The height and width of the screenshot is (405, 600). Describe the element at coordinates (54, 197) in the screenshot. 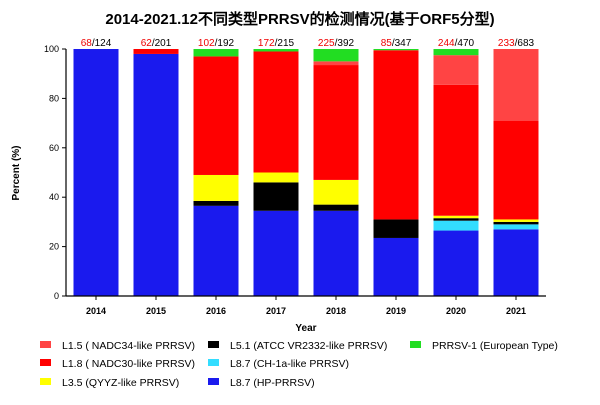

I see `y-tick-label: 40` at that location.